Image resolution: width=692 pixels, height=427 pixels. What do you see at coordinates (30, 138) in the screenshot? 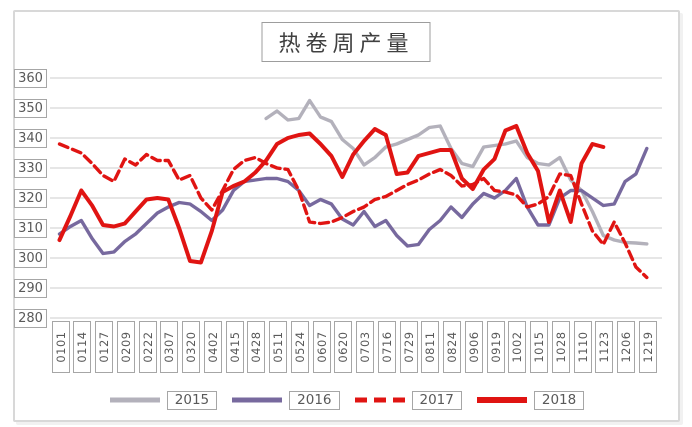
I see `y-tick-label: 340` at bounding box center [30, 138].